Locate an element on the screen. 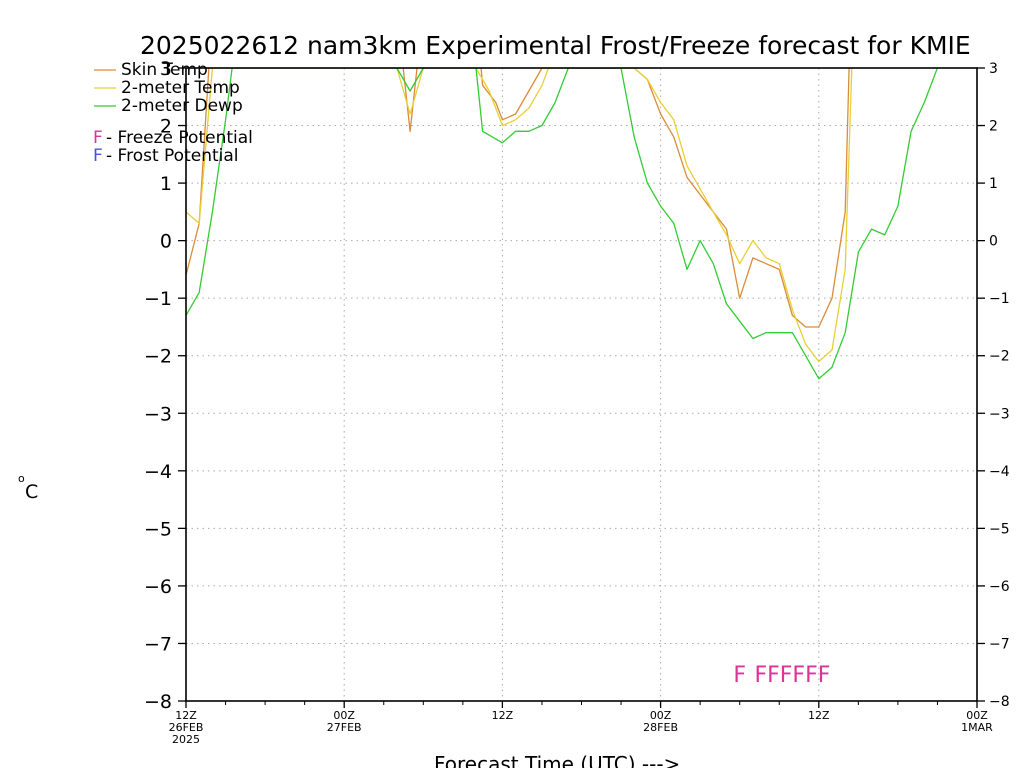 The height and width of the screenshot is (772, 1024). y-tick-label-right: −6 is located at coordinates (999, 587).